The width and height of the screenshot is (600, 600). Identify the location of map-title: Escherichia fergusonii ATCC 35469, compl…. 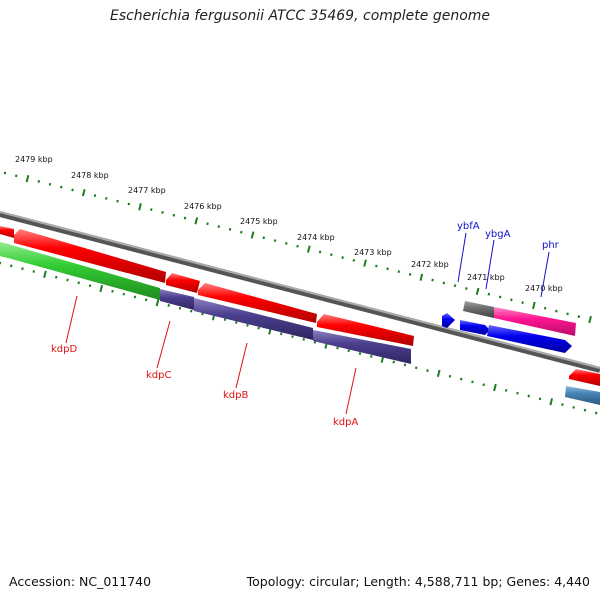
(300, 16).